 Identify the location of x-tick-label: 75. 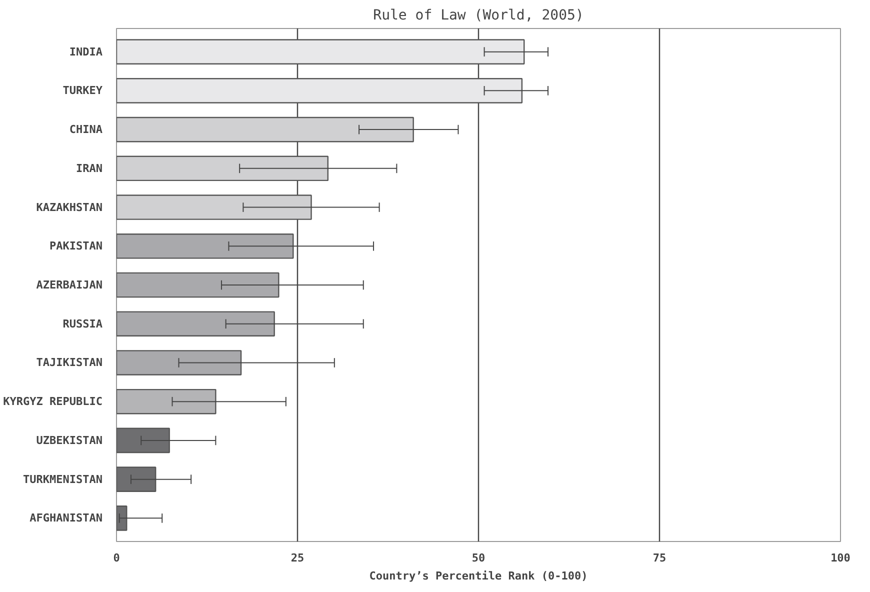
(659, 558).